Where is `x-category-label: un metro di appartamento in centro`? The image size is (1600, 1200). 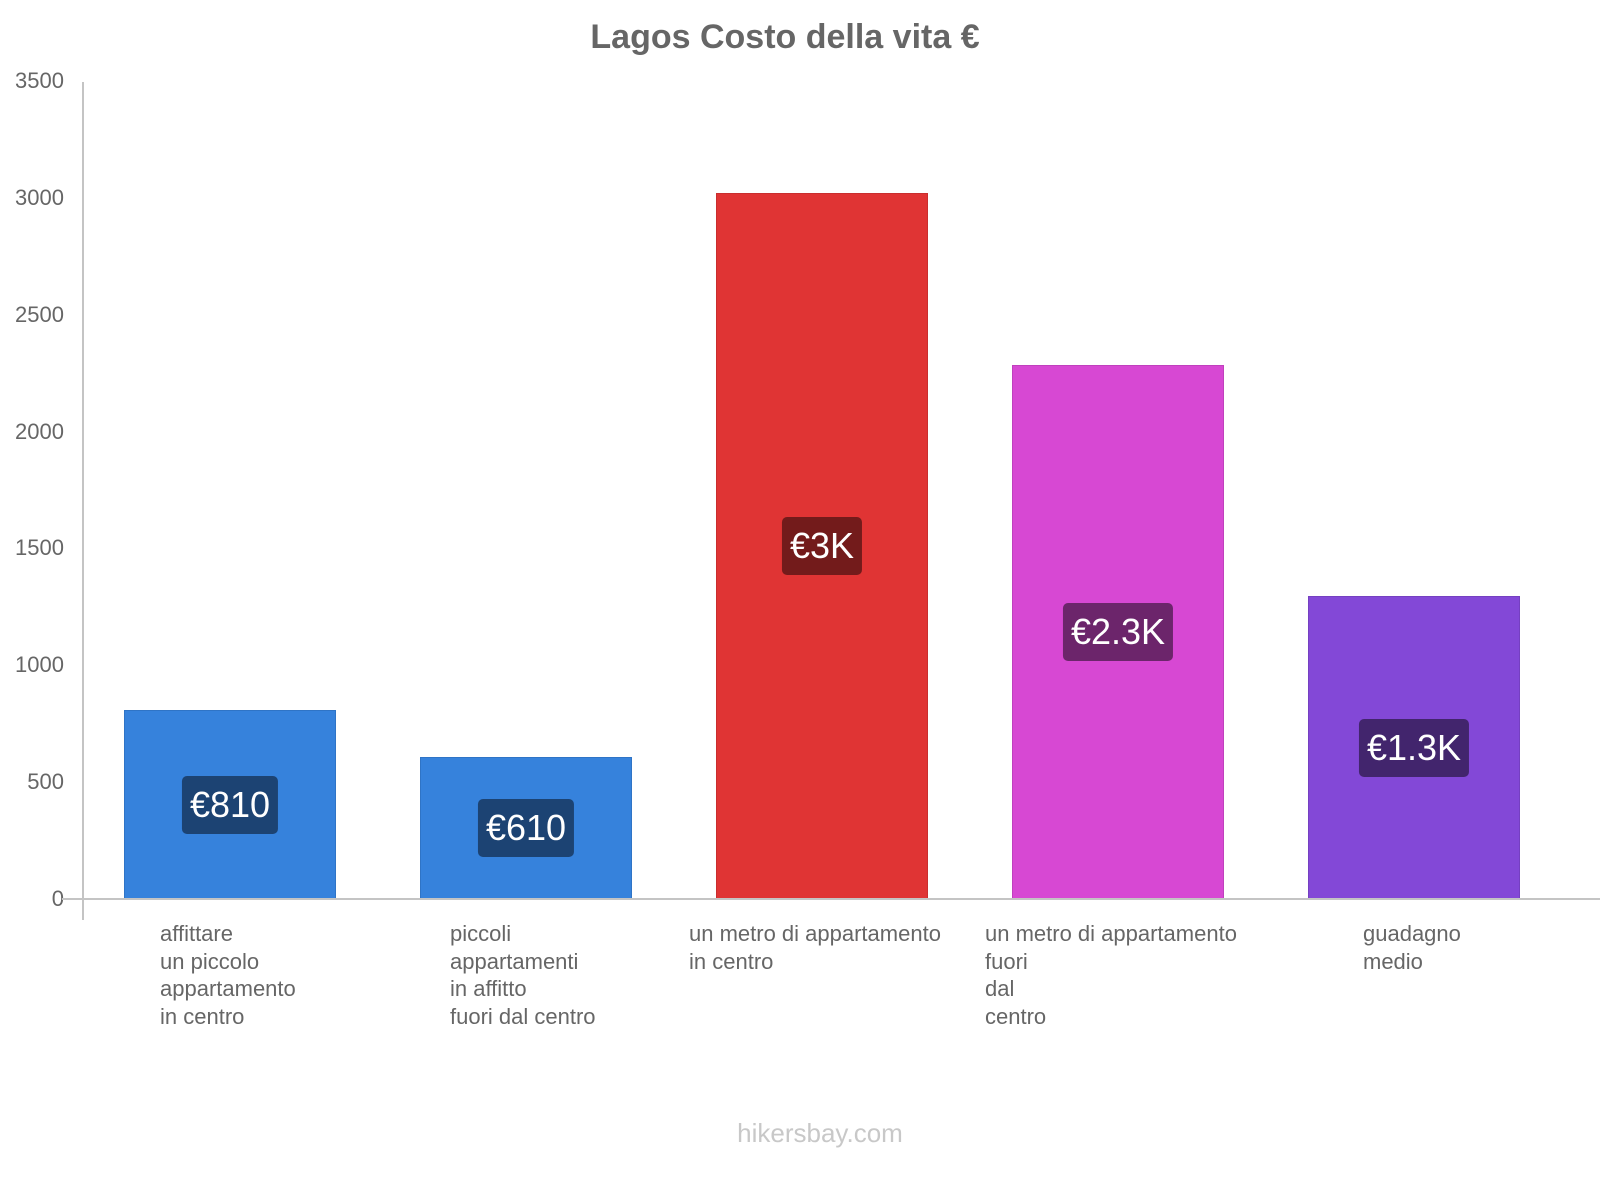 x-category-label: un metro di appartamento in centro is located at coordinates (815, 947).